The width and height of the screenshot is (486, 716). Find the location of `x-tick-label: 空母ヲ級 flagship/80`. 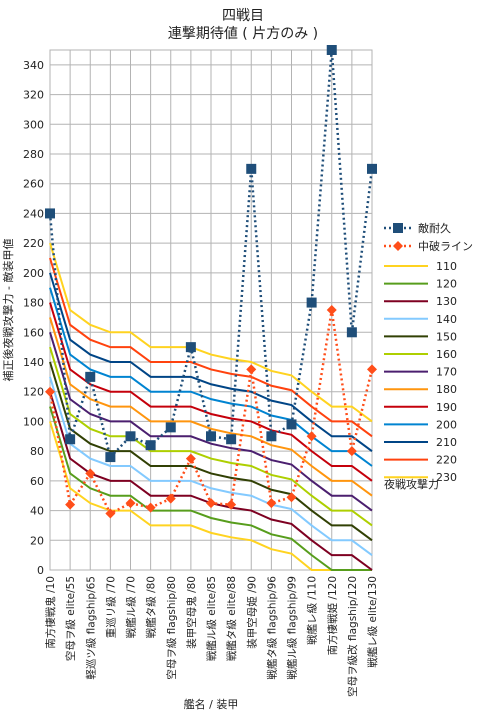

x-tick-label: 空母ヲ級 flagship/80 is located at coordinates (171, 628).